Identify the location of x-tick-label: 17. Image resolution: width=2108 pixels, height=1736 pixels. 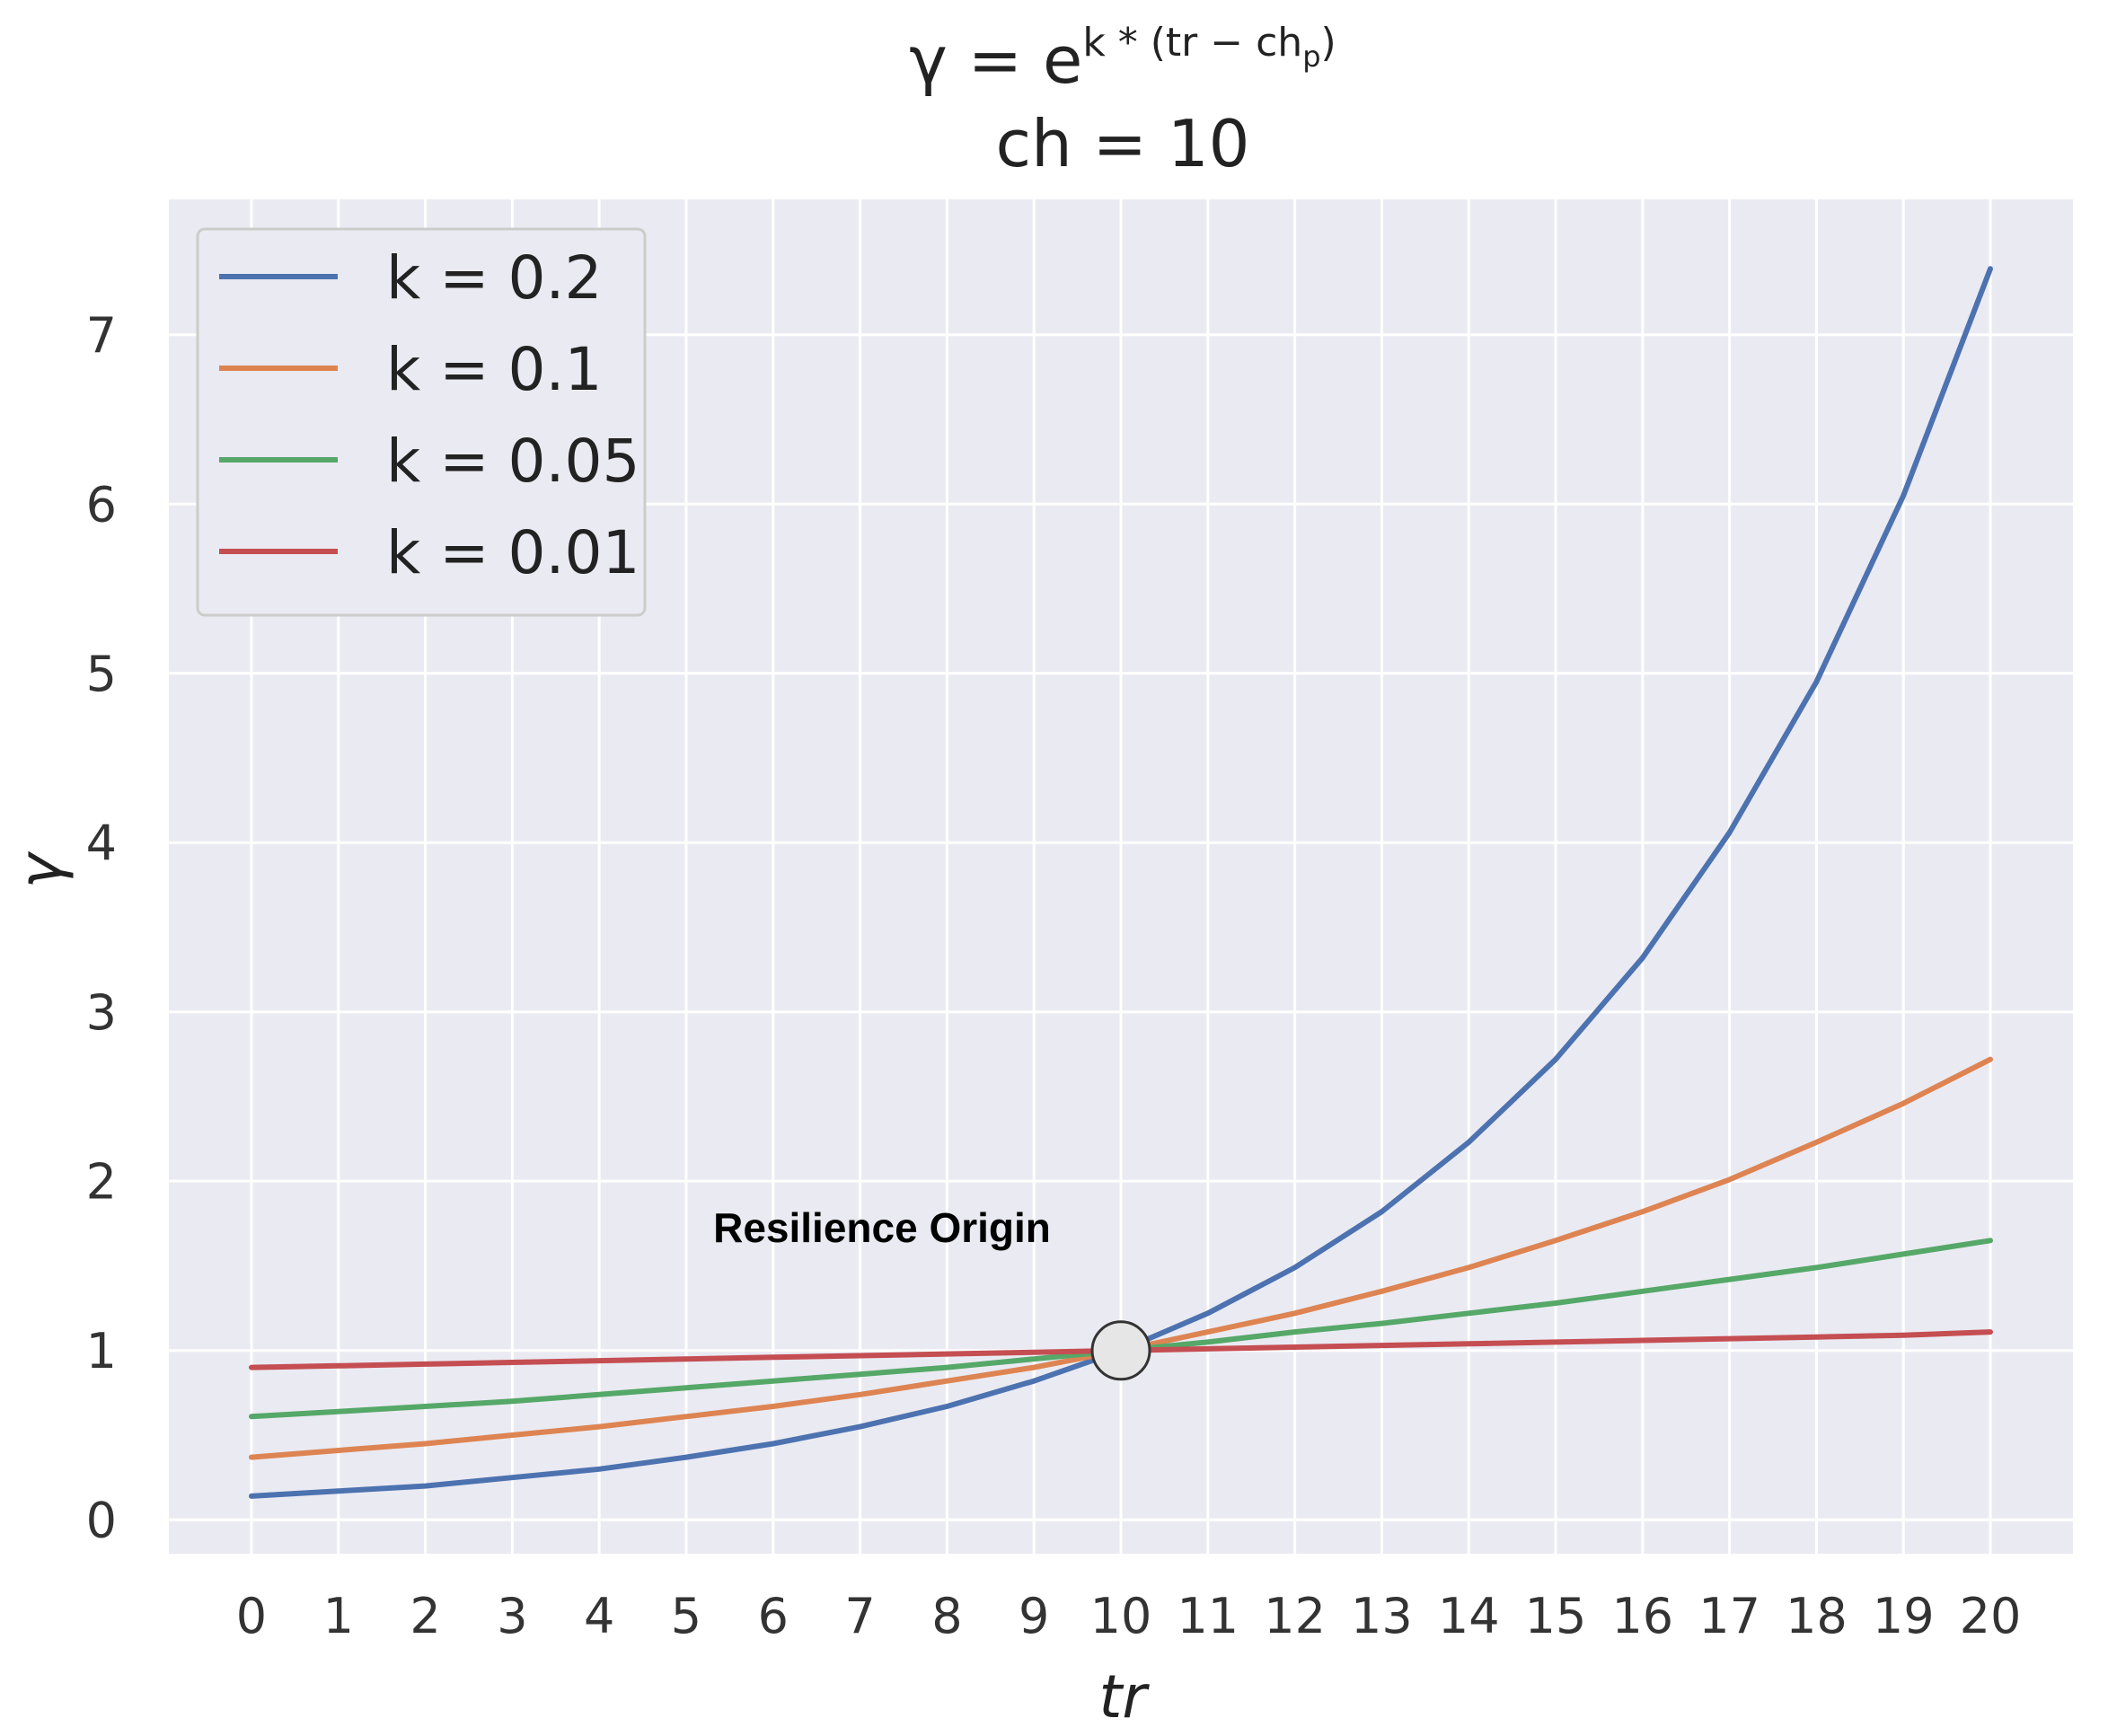
(1729, 1616).